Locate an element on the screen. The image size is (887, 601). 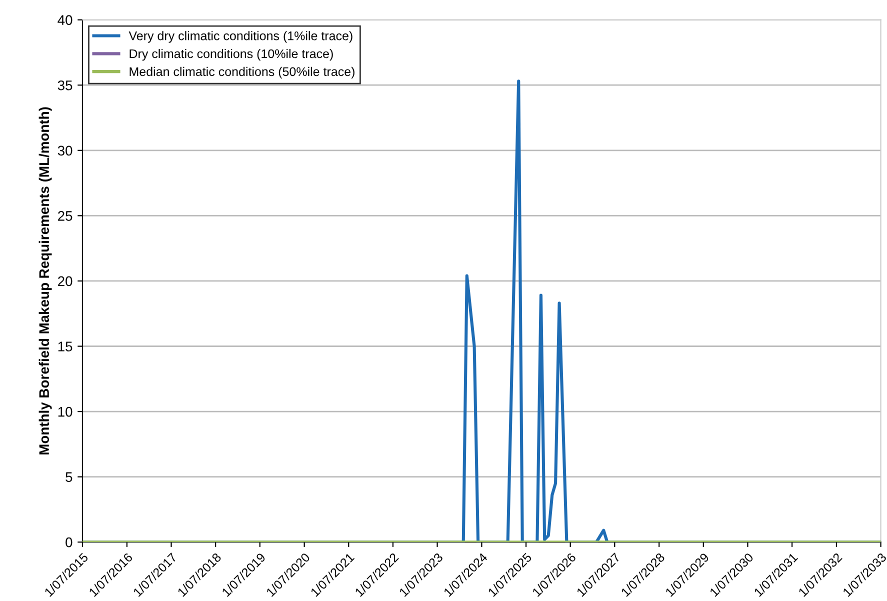
legend-label: Median climatic conditions (50%ile trace) is located at coordinates (242, 72).